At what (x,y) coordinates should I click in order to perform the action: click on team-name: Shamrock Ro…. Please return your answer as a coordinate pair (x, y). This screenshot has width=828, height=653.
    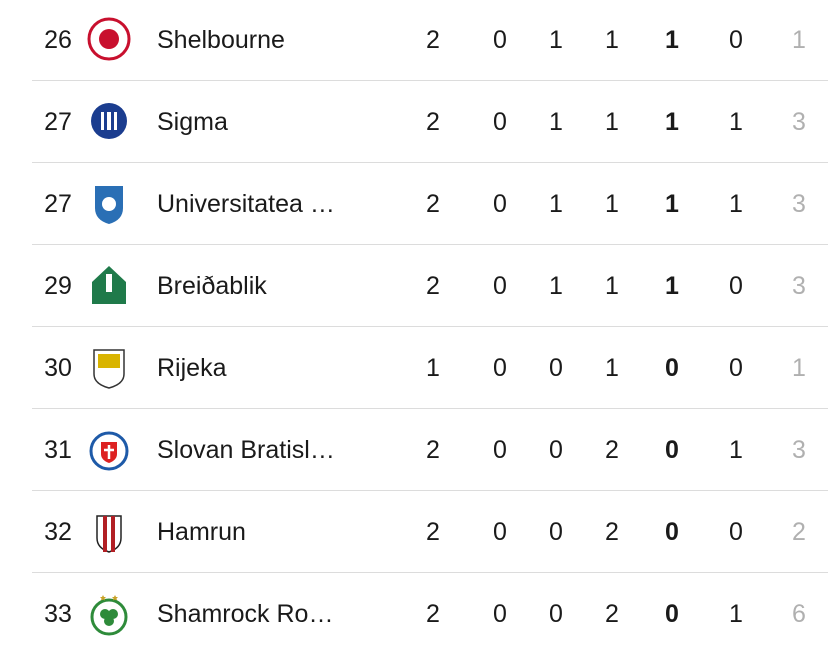
    Looking at the image, I should click on (245, 614).